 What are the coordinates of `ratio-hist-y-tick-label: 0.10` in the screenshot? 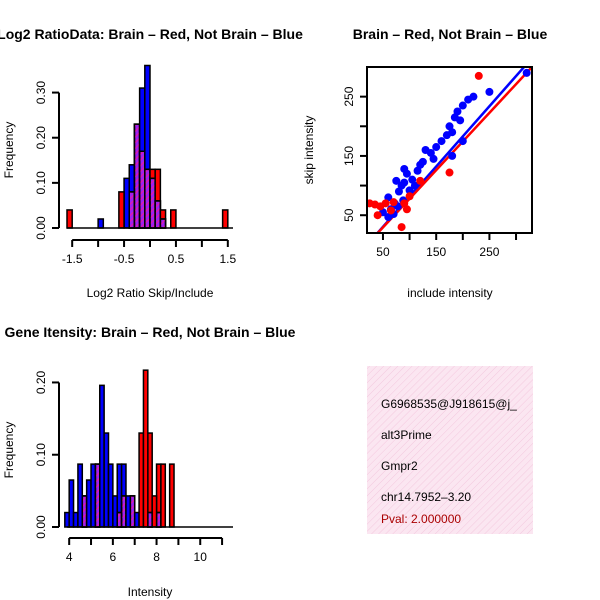 It's located at (41, 183).